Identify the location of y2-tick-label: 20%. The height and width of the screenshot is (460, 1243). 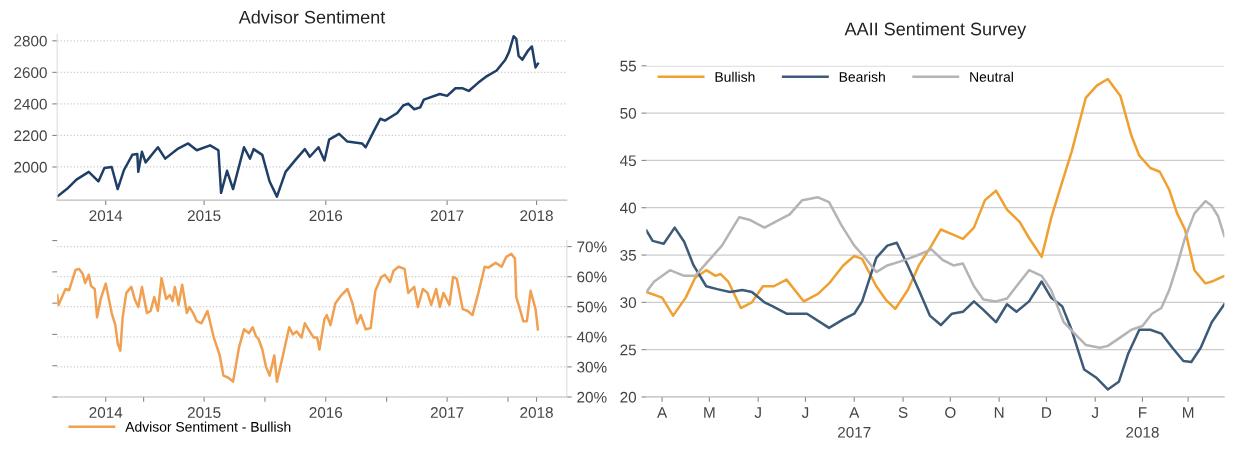
(592, 397).